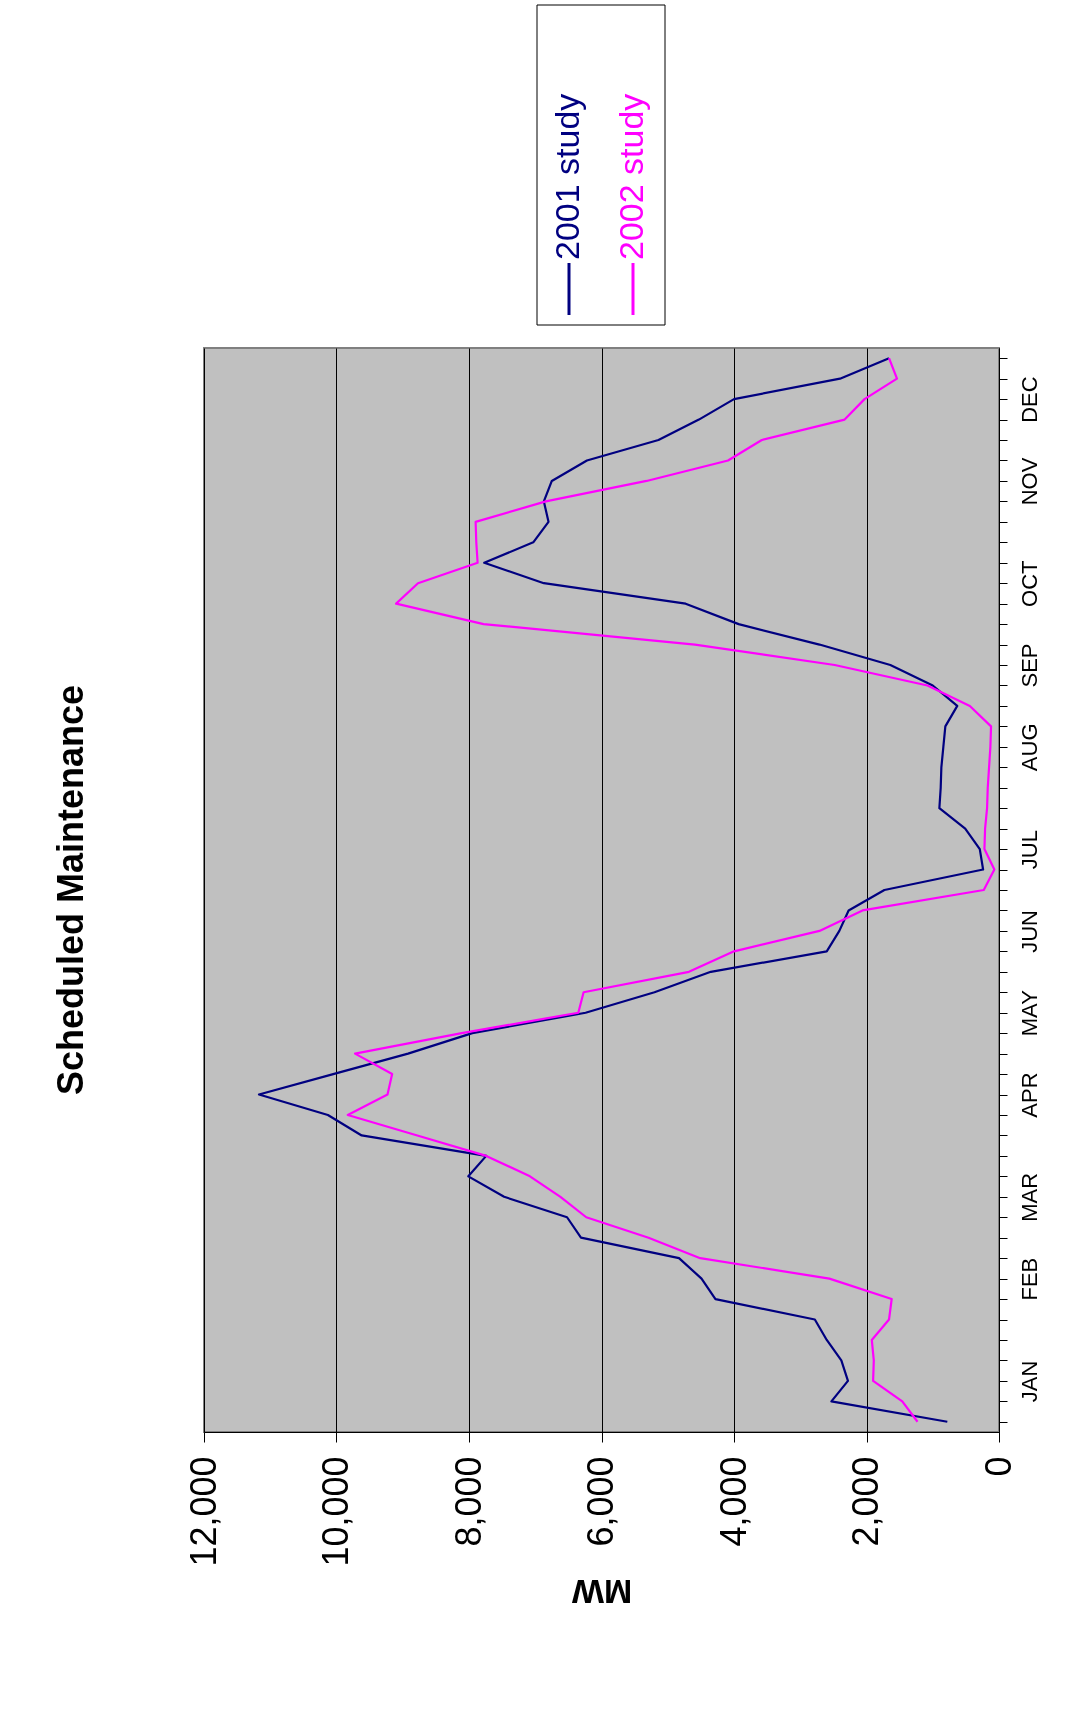 This screenshot has width=1078, height=1730. Describe the element at coordinates (567, 176) in the screenshot. I see `text: 2001 study` at that location.